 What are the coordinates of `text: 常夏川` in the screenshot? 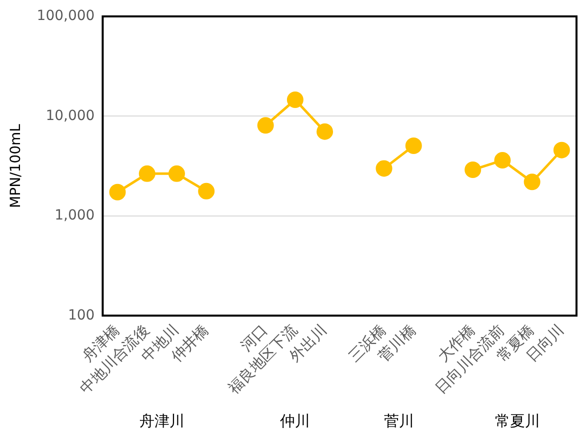 It's located at (517, 421).